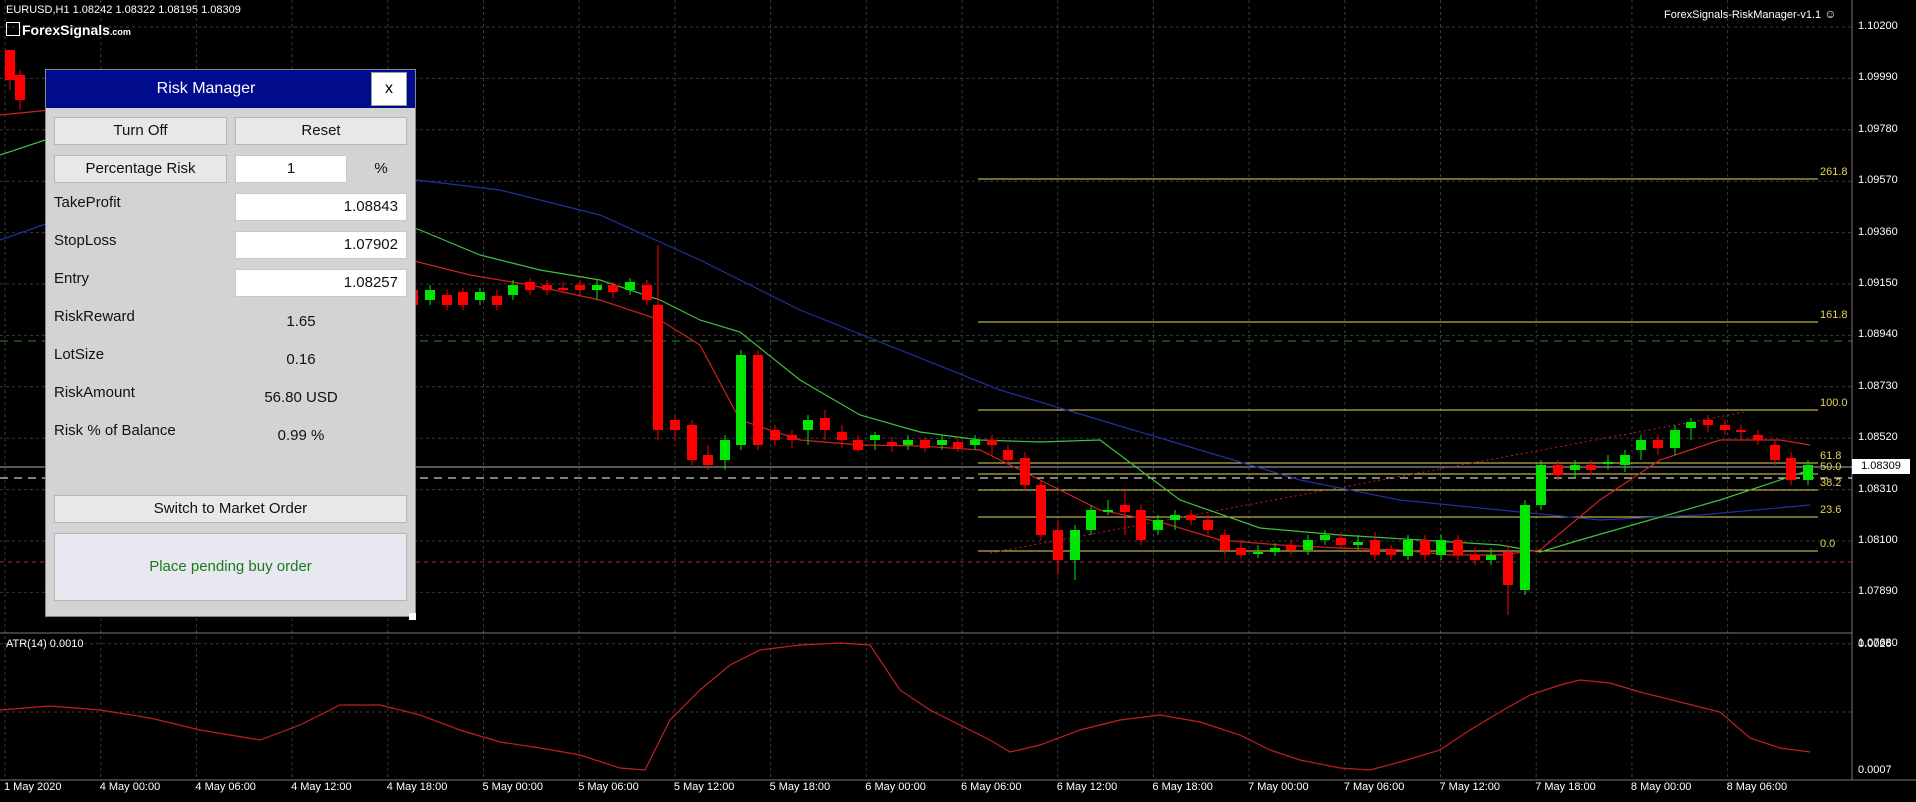 This screenshot has width=1916, height=802. What do you see at coordinates (1878, 437) in the screenshot?
I see `price-tick: 1.08520` at bounding box center [1878, 437].